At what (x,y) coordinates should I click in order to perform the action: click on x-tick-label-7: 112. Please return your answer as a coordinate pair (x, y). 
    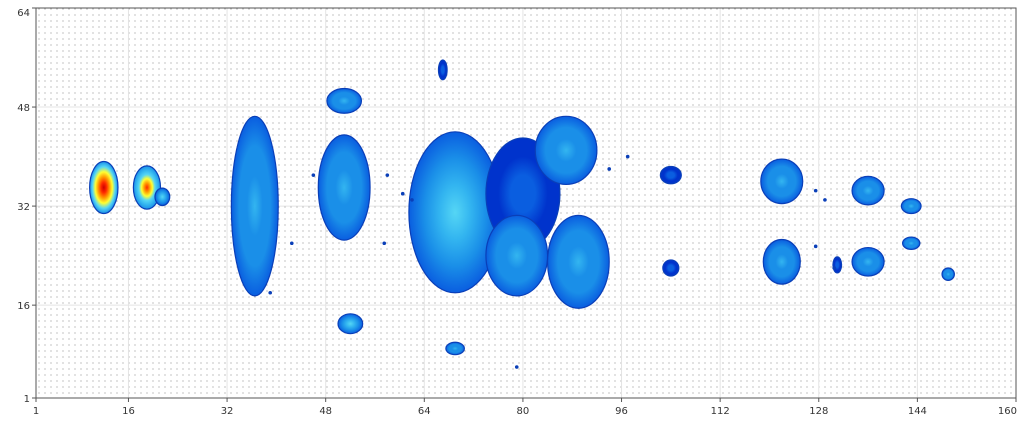
    Looking at the image, I should click on (720, 411).